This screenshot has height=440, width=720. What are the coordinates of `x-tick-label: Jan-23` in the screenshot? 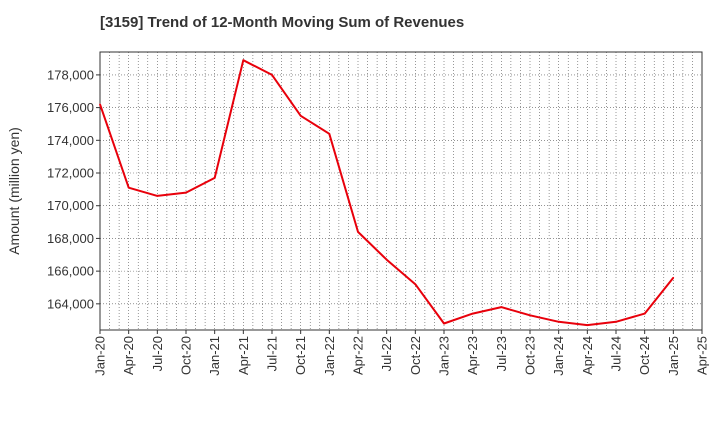 It's located at (444, 356).